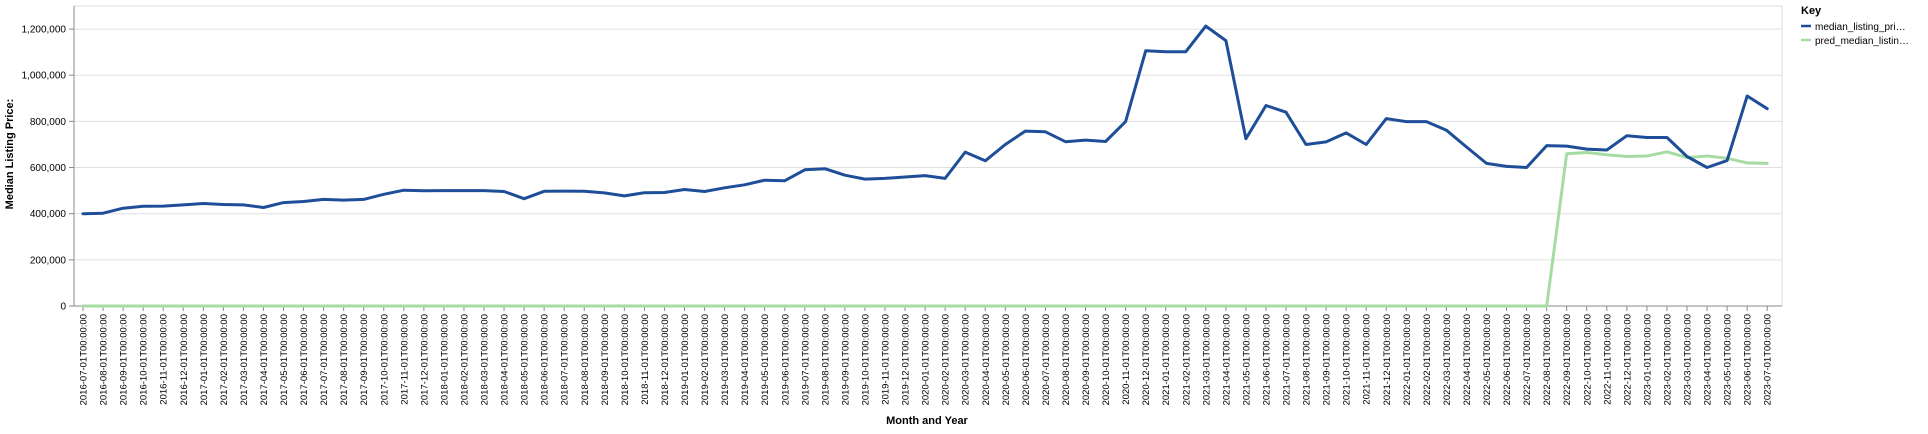 The height and width of the screenshot is (434, 1928). Describe the element at coordinates (284, 359) in the screenshot. I see `x-tick-label: 2017-05-01T00:00:00` at that location.